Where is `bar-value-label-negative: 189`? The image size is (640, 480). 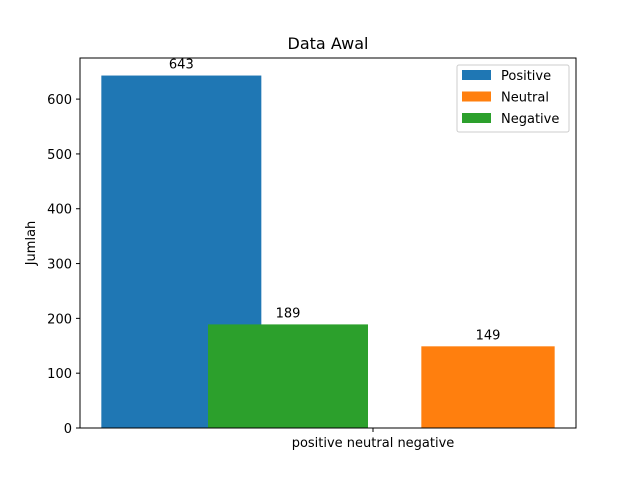 bar-value-label-negative: 189 is located at coordinates (288, 313).